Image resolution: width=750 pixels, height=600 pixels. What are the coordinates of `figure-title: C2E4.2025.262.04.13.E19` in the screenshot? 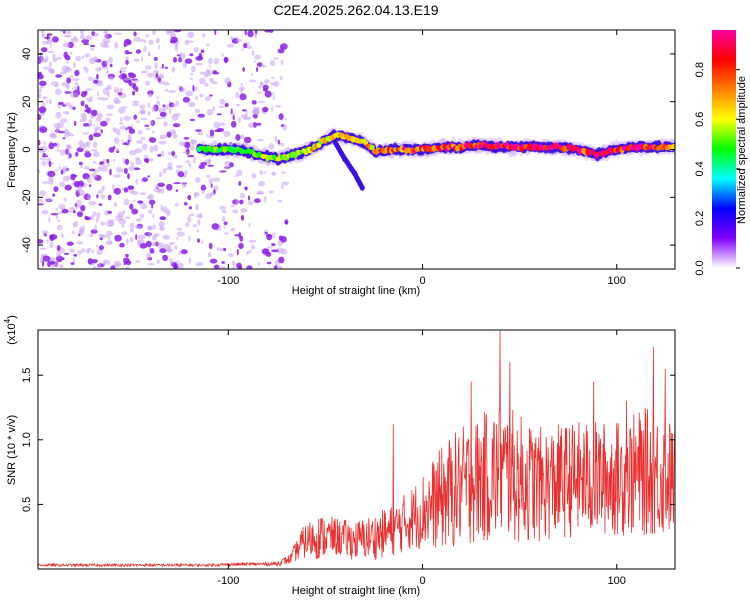 It's located at (355, 10).